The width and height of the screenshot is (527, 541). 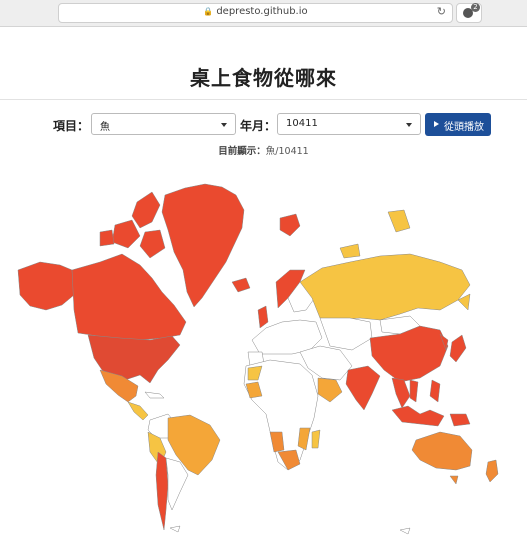 What do you see at coordinates (316, 439) in the screenshot?
I see `region-madagascar` at bounding box center [316, 439].